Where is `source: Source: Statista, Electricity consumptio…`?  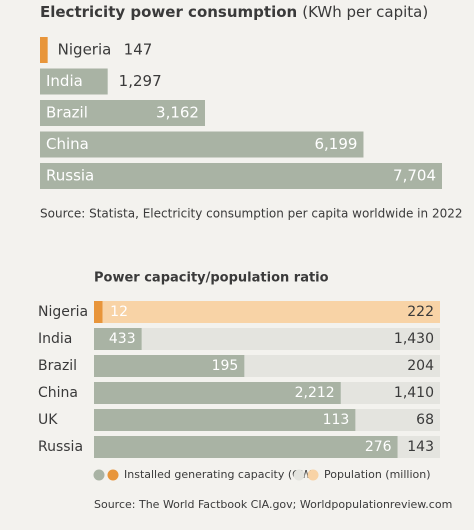
source: Source: Statista, Electricity consumptio… is located at coordinates (251, 214).